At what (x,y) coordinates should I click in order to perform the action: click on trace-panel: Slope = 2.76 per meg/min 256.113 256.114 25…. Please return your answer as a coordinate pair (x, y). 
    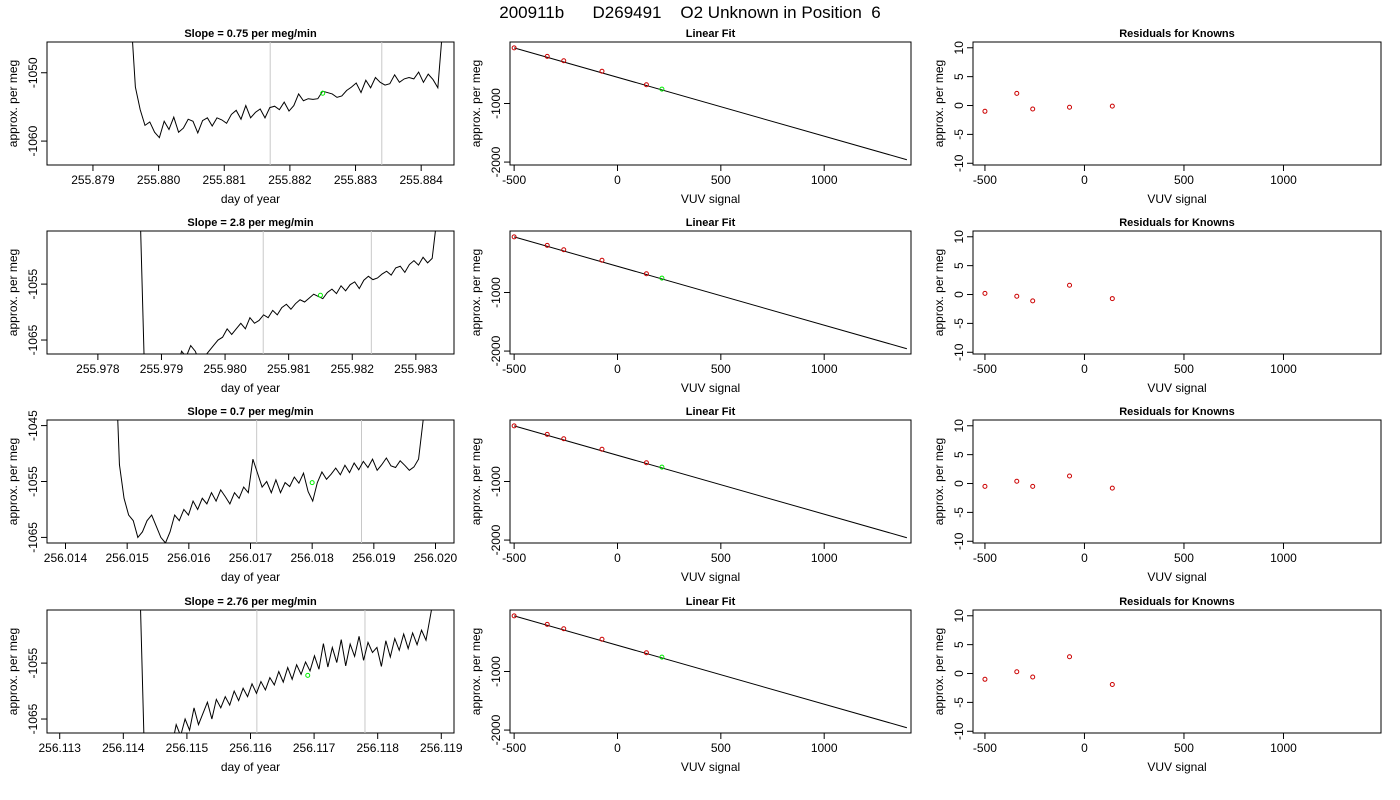
    Looking at the image, I should click on (234, 685).